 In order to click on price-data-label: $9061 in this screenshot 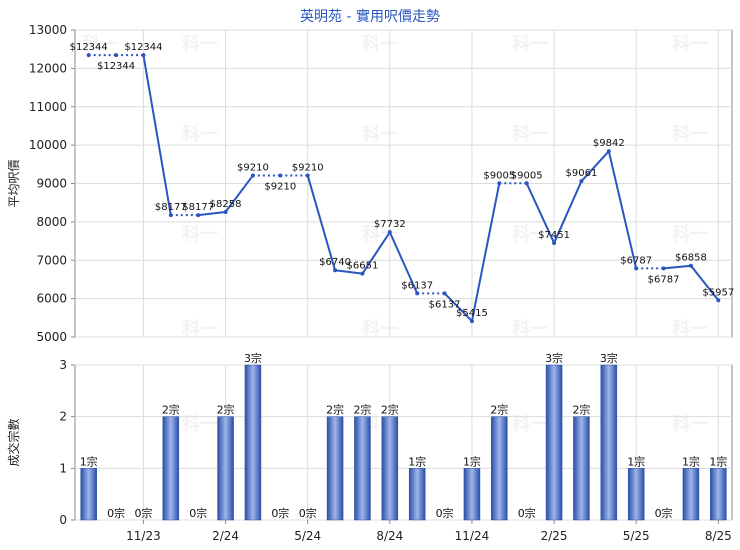, I will do `click(582, 173)`.